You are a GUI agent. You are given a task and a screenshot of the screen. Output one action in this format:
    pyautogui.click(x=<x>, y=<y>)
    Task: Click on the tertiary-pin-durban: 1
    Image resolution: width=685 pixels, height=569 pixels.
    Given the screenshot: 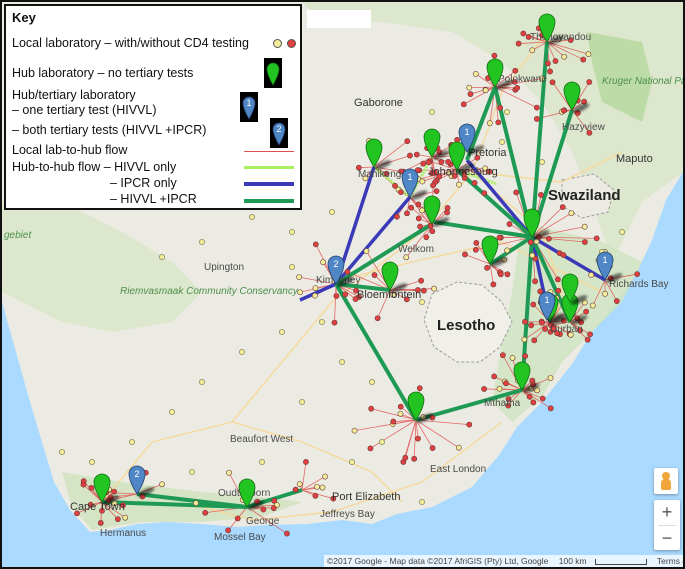 What is the action you would take?
    pyautogui.click(x=551, y=308)
    